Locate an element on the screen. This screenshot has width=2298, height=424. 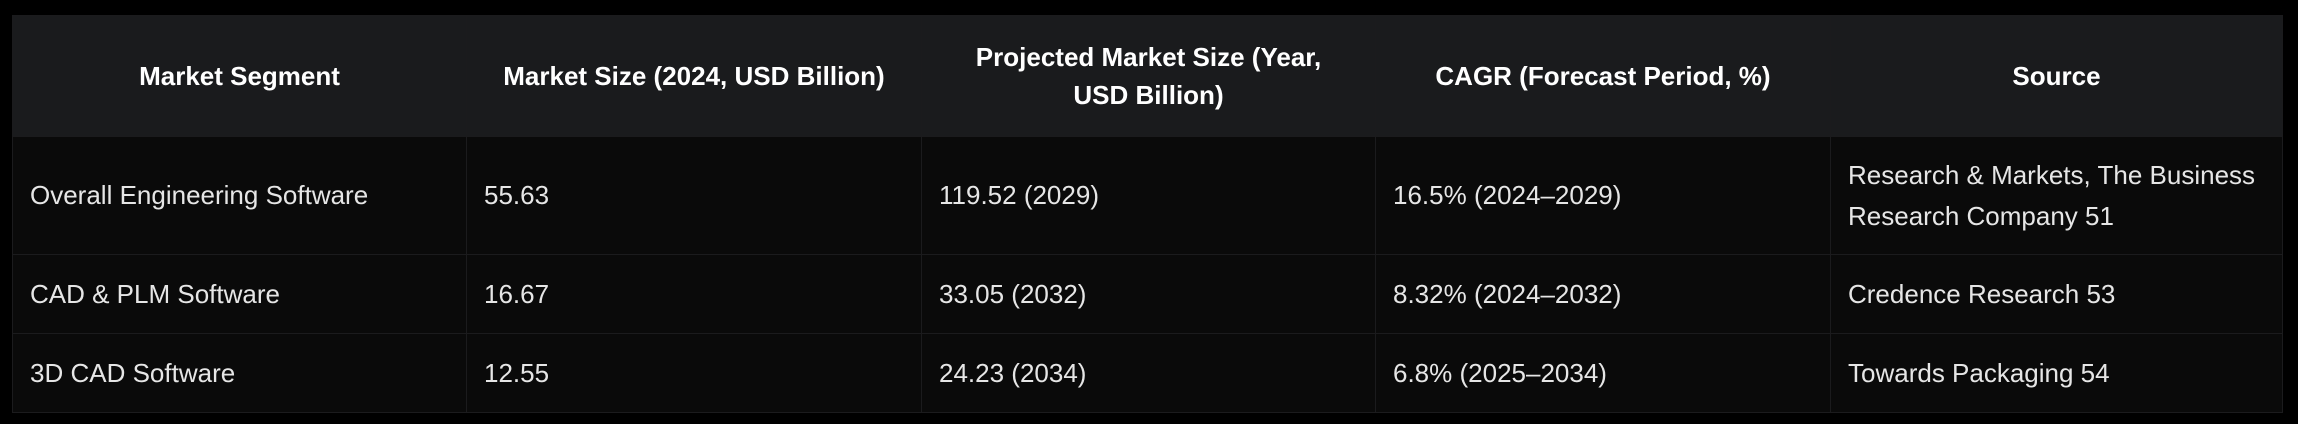
cell-segment: 3D CAD Software is located at coordinates (239, 373).